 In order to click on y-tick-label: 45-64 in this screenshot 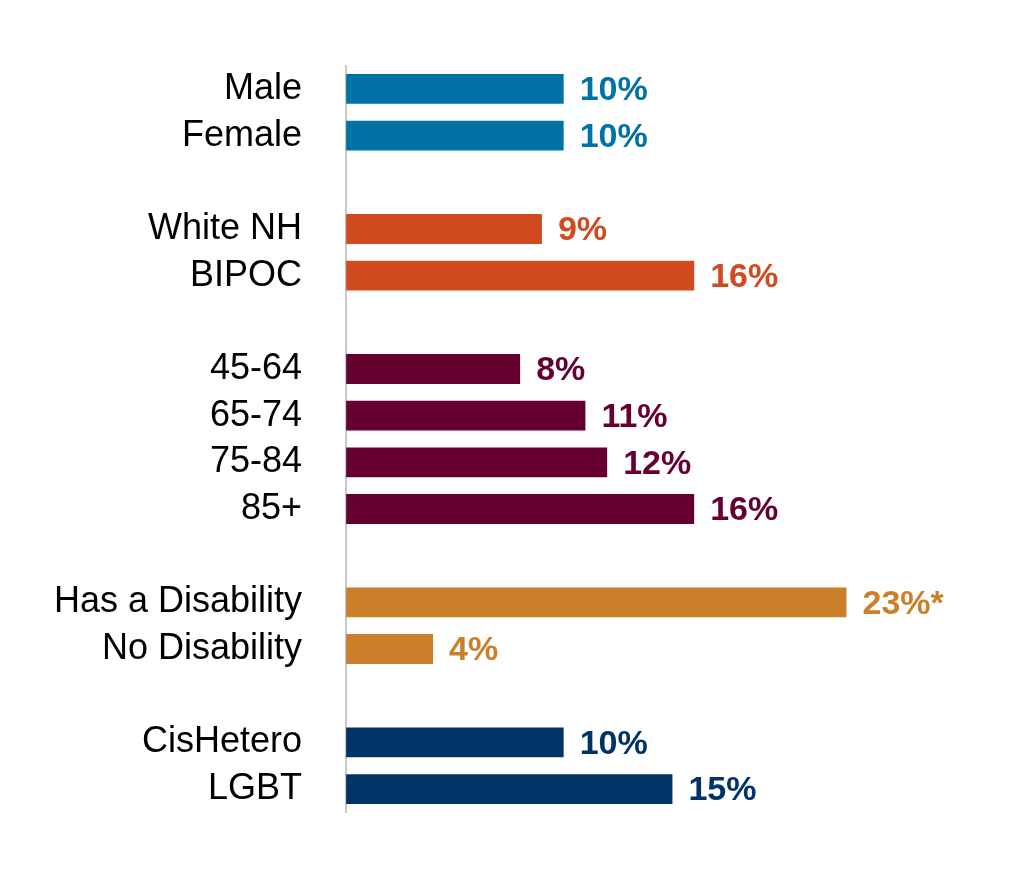, I will do `click(256, 366)`.